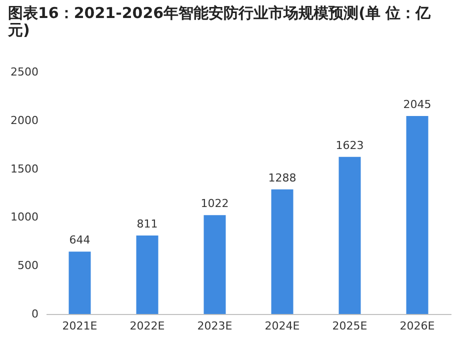 Image resolution: width=465 pixels, height=347 pixels. Describe the element at coordinates (417, 105) in the screenshot. I see `data-label: 2045` at that location.